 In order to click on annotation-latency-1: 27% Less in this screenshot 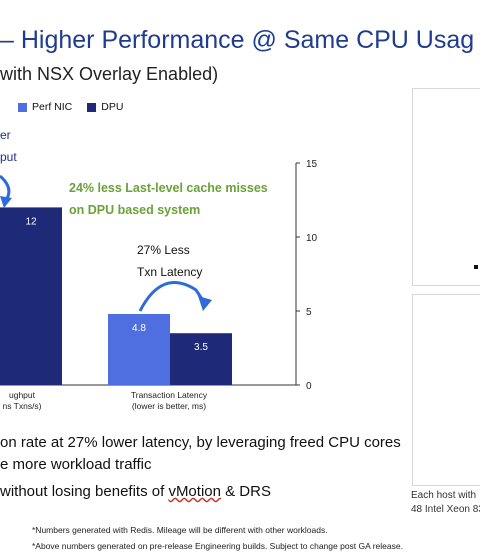, I will do `click(163, 250)`.